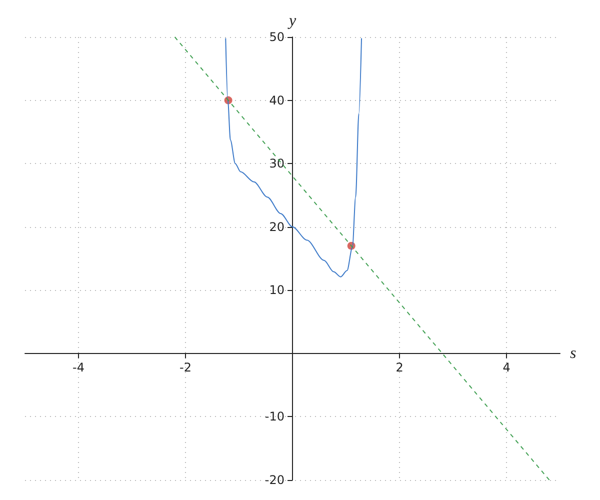 The width and height of the screenshot is (600, 500). Describe the element at coordinates (274, 417) in the screenshot. I see `y-tick-label: -10` at that location.